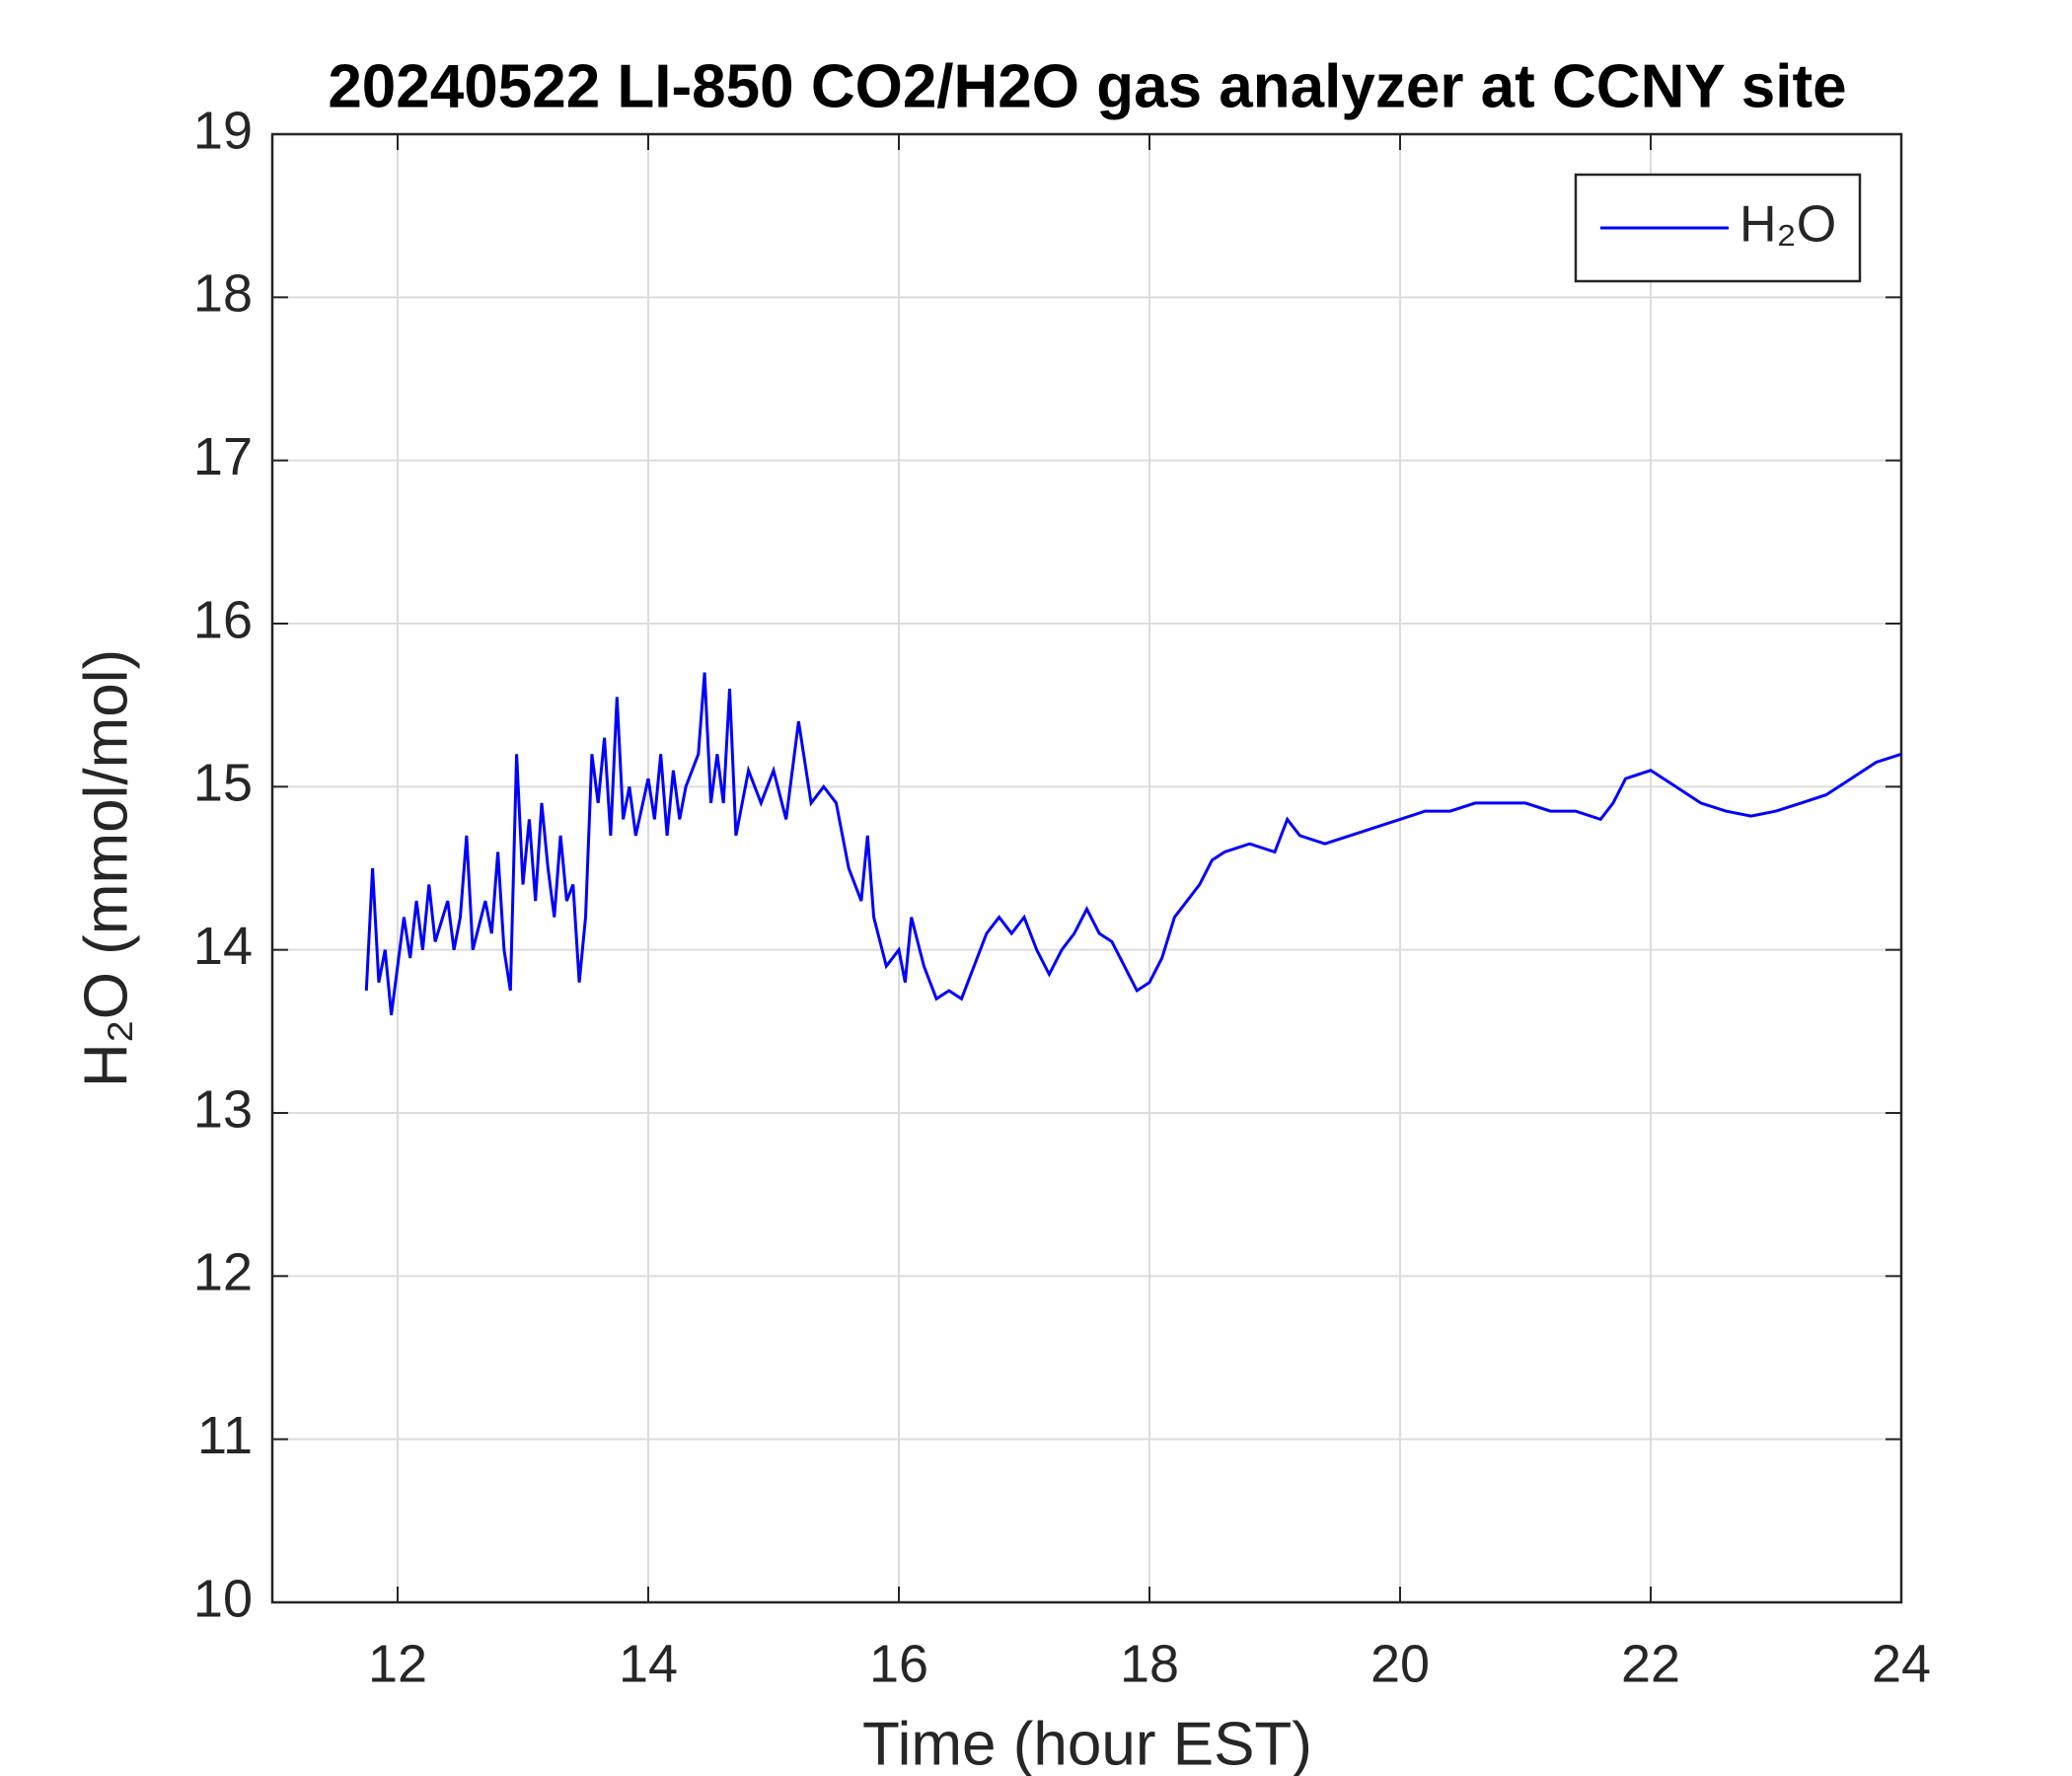 This screenshot has width=2072, height=1776. I want to click on x-tick-label: 22, so click(1651, 1663).